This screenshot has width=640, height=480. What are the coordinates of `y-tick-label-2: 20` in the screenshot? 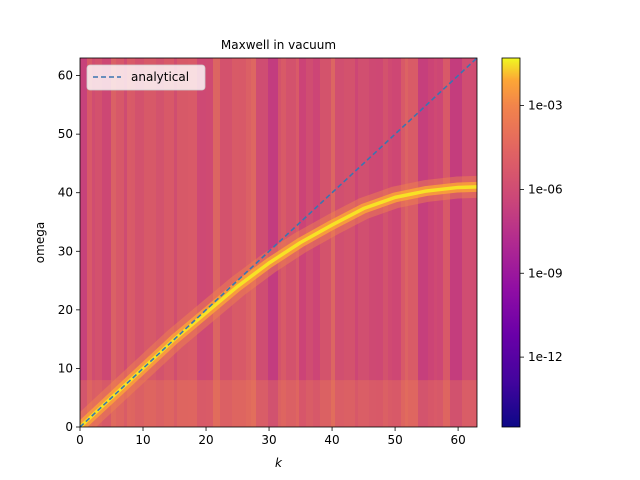 It's located at (65, 310).